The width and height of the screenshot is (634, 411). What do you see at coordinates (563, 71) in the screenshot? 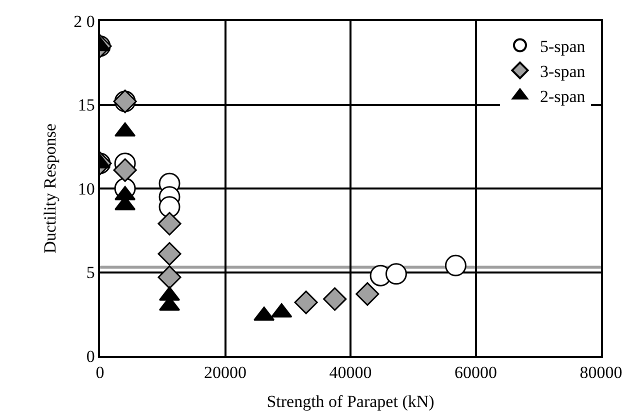
I see `legend-label: 3-span` at bounding box center [563, 71].